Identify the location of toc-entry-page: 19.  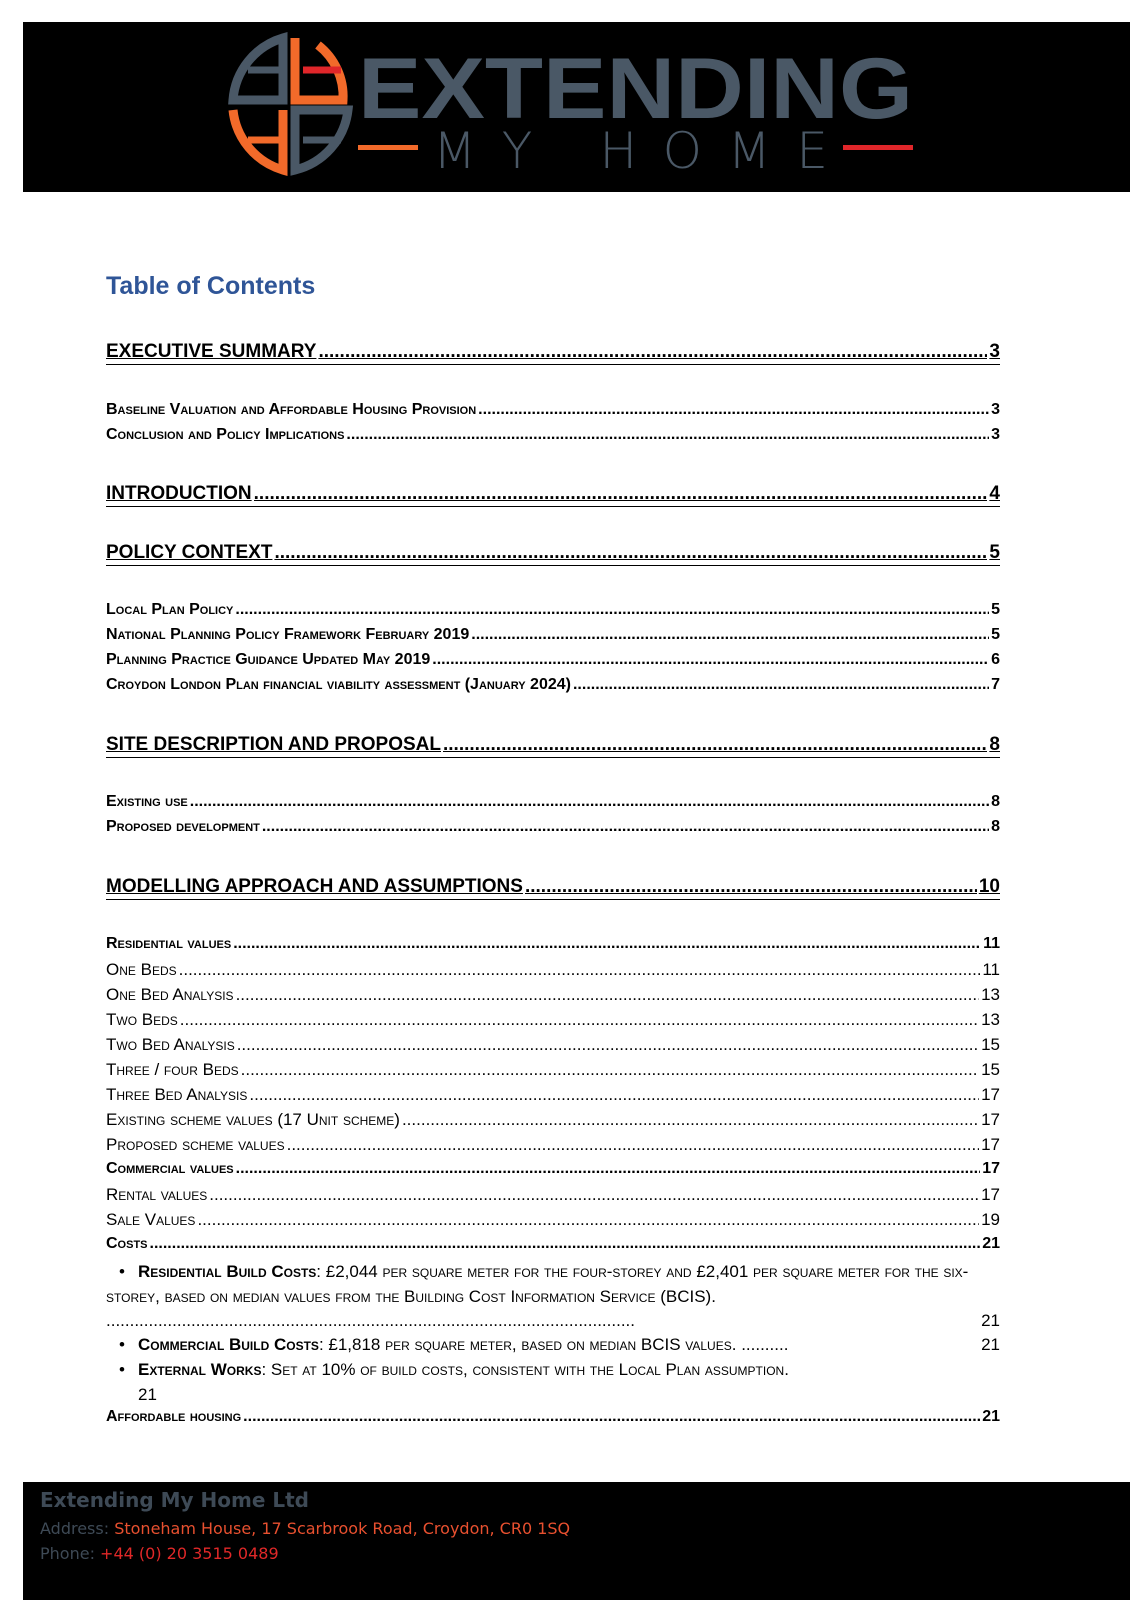
(990, 1219).